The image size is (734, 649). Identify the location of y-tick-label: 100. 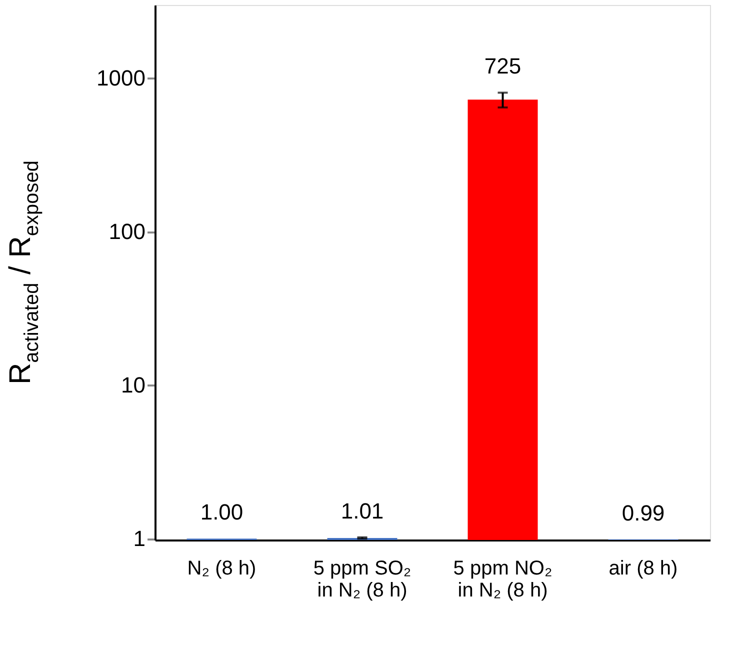
(127, 231).